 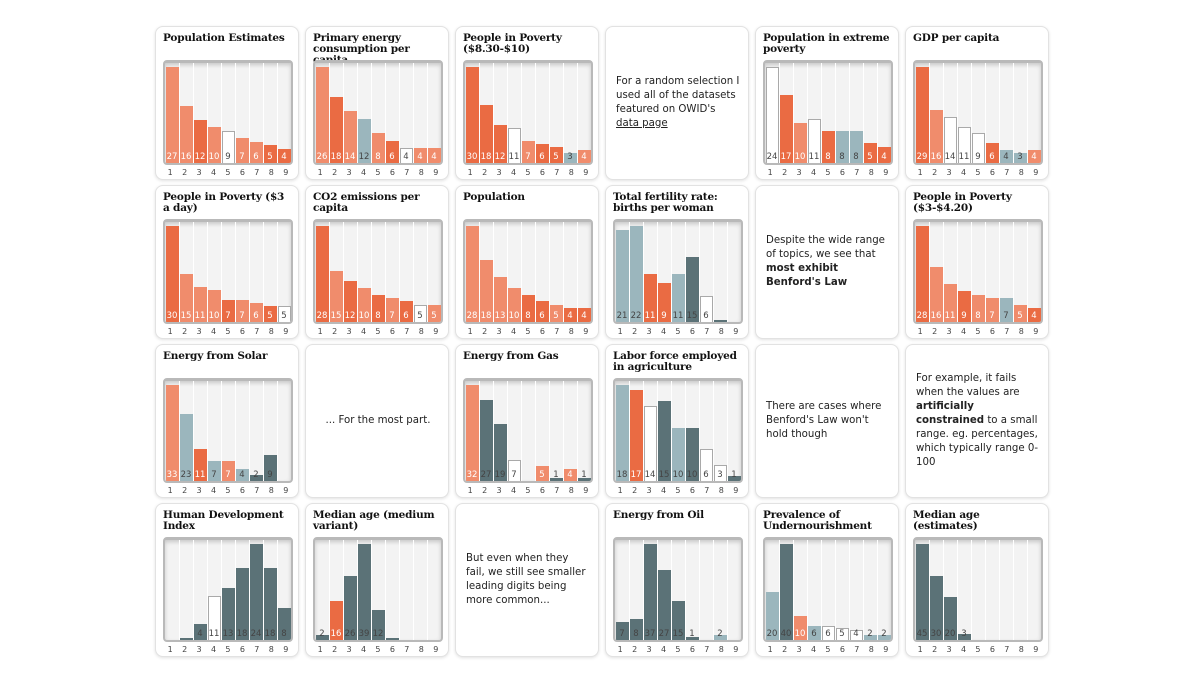 What do you see at coordinates (172, 316) in the screenshot?
I see `bar-value-label: 30` at bounding box center [172, 316].